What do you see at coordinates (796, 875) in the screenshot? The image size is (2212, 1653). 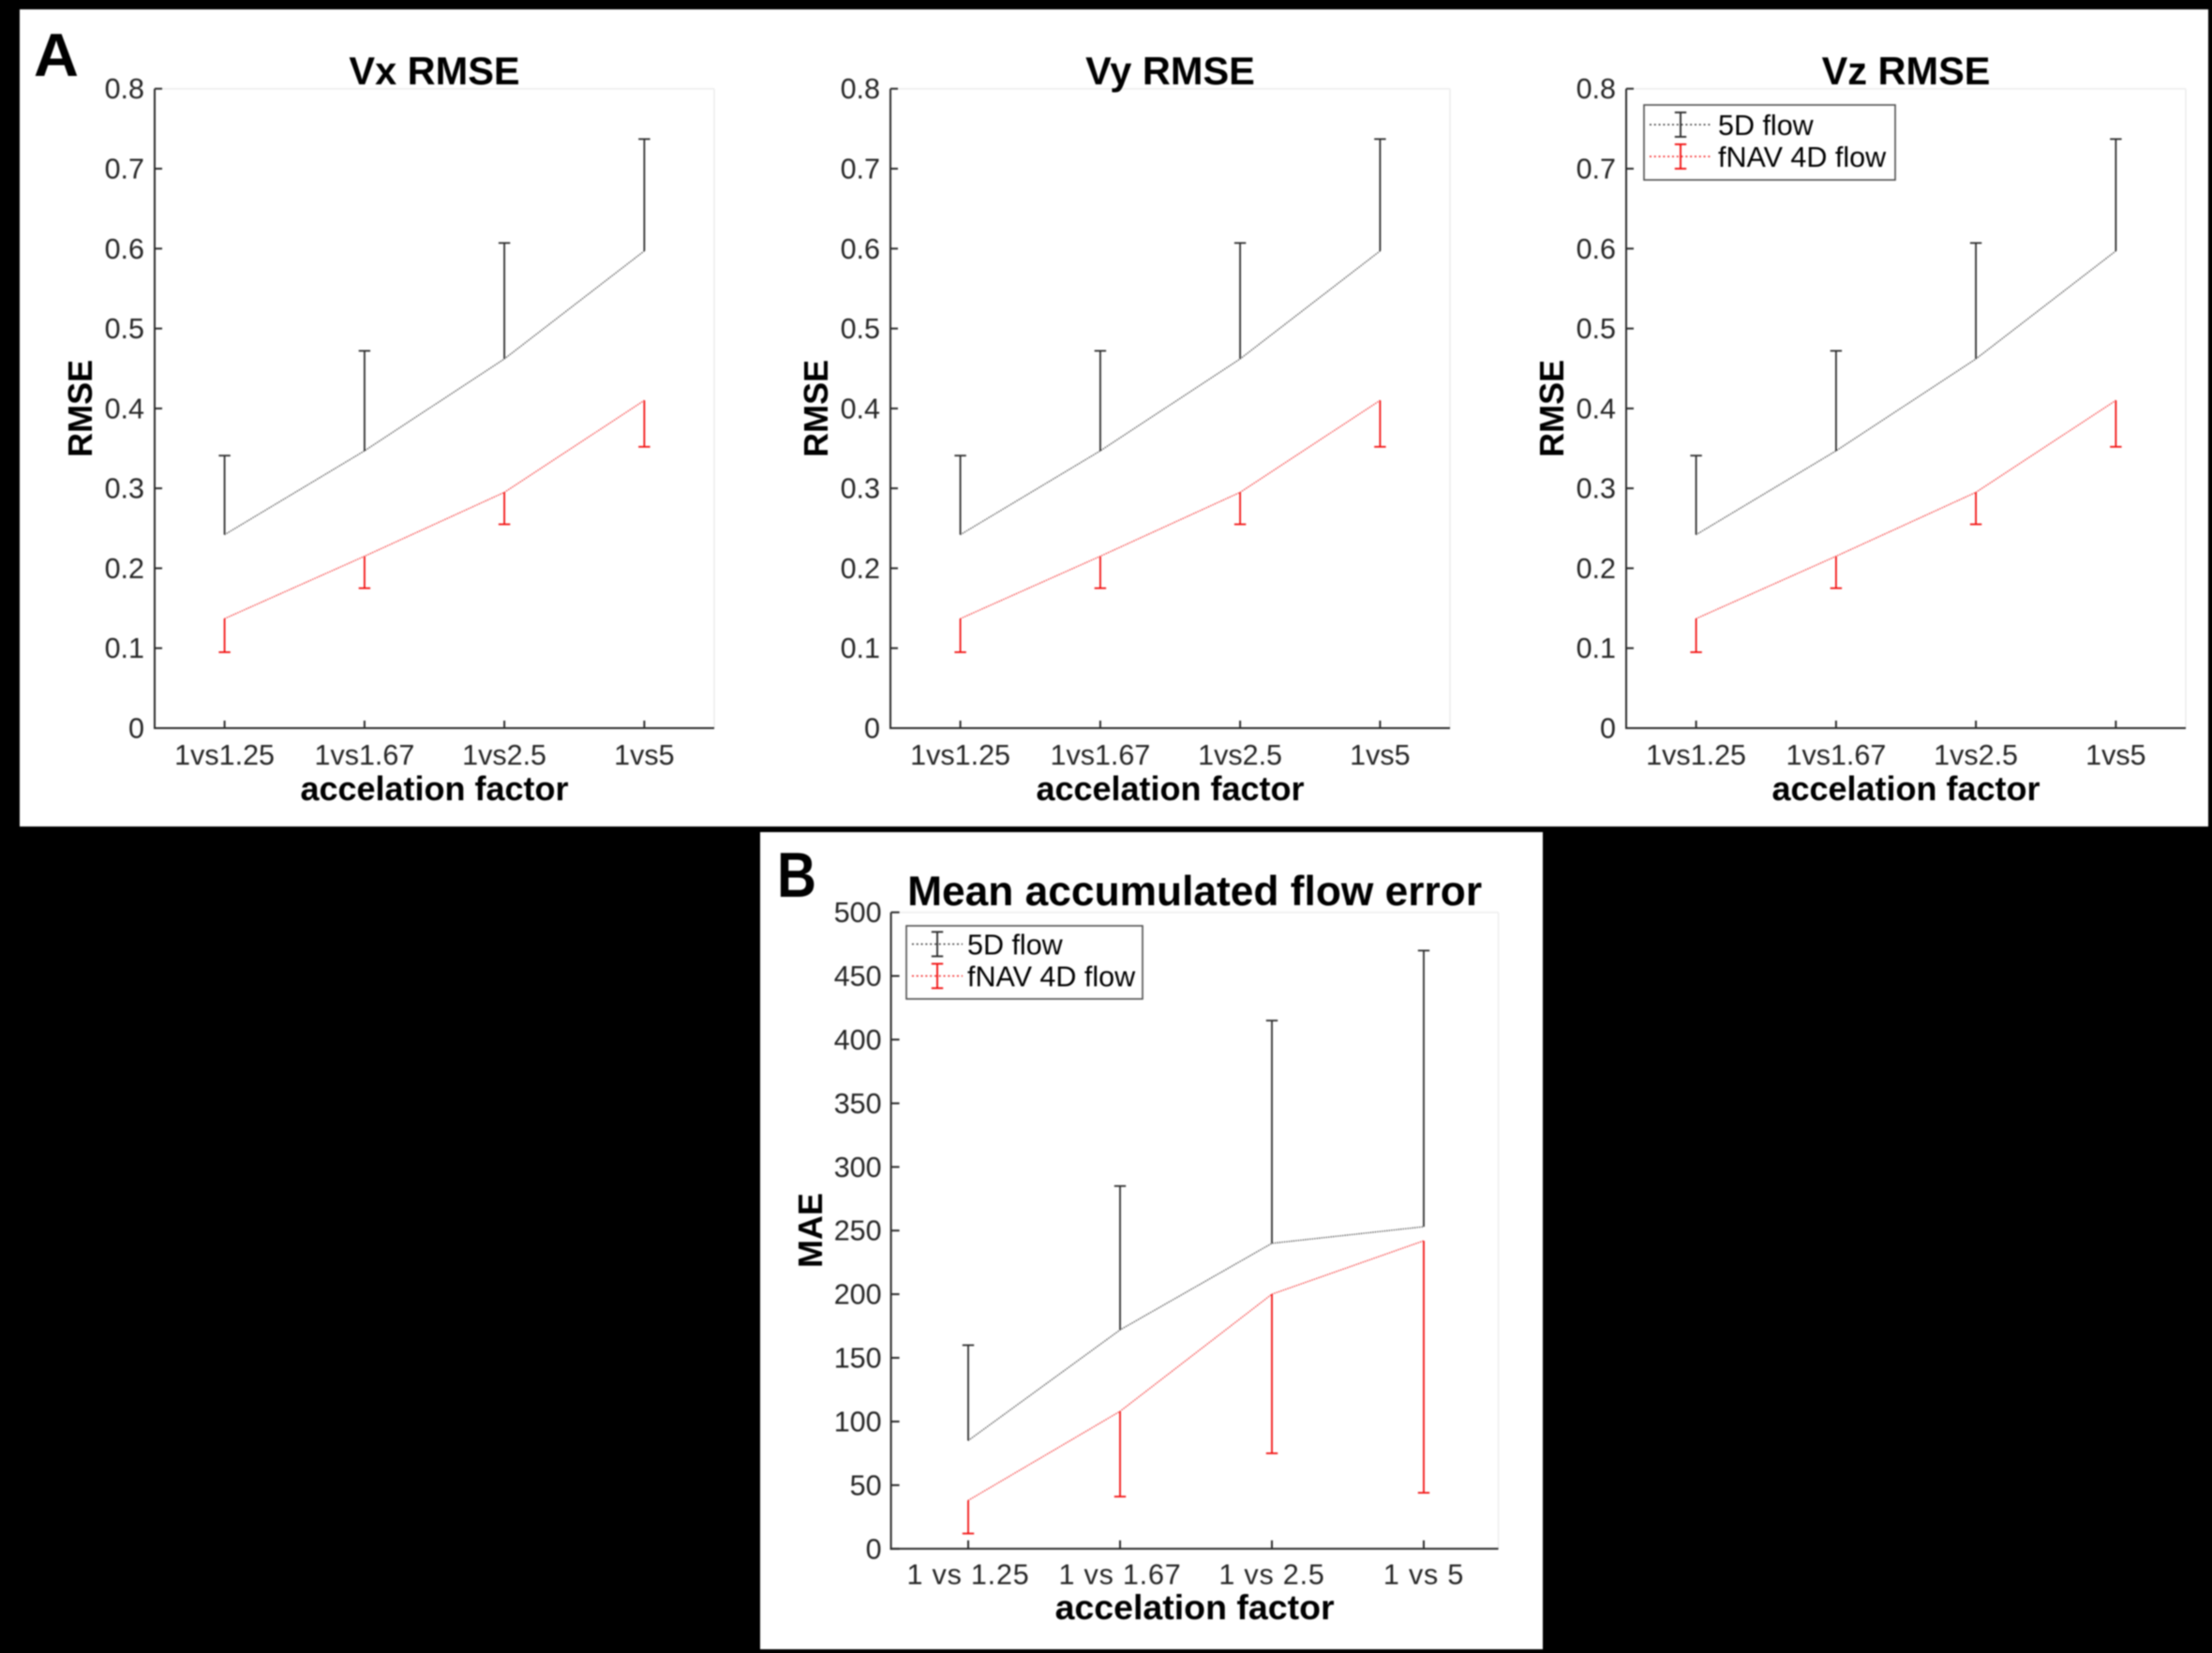 I see `svg-text: B` at bounding box center [796, 875].